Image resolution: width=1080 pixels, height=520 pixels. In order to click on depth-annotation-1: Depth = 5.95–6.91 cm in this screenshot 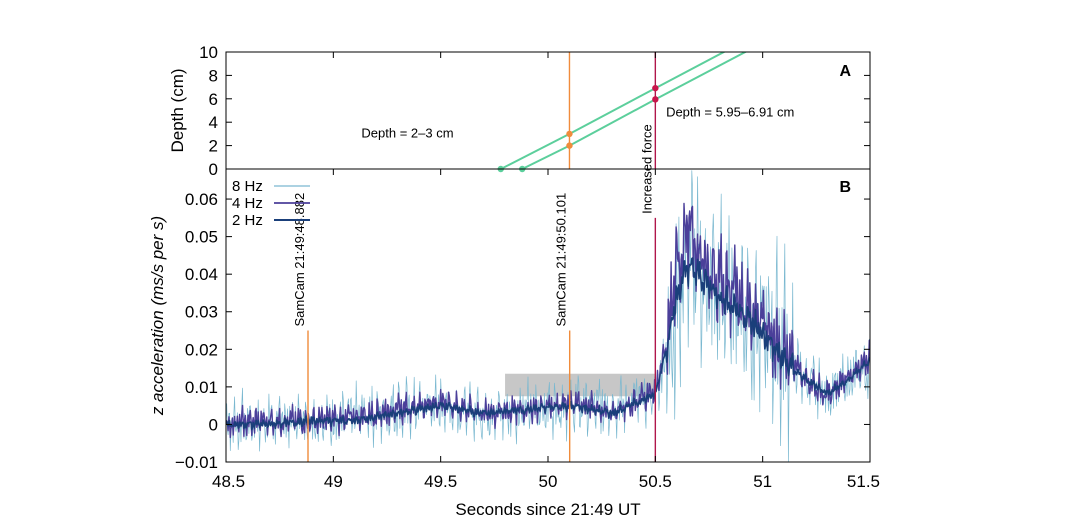, I will do `click(730, 112)`.